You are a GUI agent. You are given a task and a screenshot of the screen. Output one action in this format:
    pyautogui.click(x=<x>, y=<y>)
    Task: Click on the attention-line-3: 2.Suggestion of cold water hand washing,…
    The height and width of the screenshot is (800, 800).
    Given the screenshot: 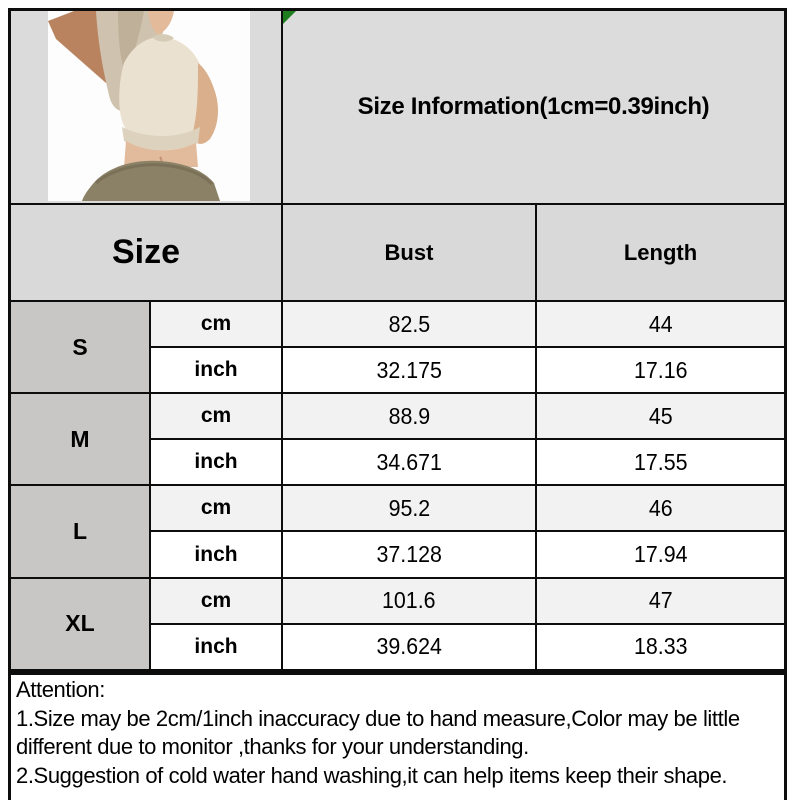 What is the action you would take?
    pyautogui.click(x=372, y=775)
    